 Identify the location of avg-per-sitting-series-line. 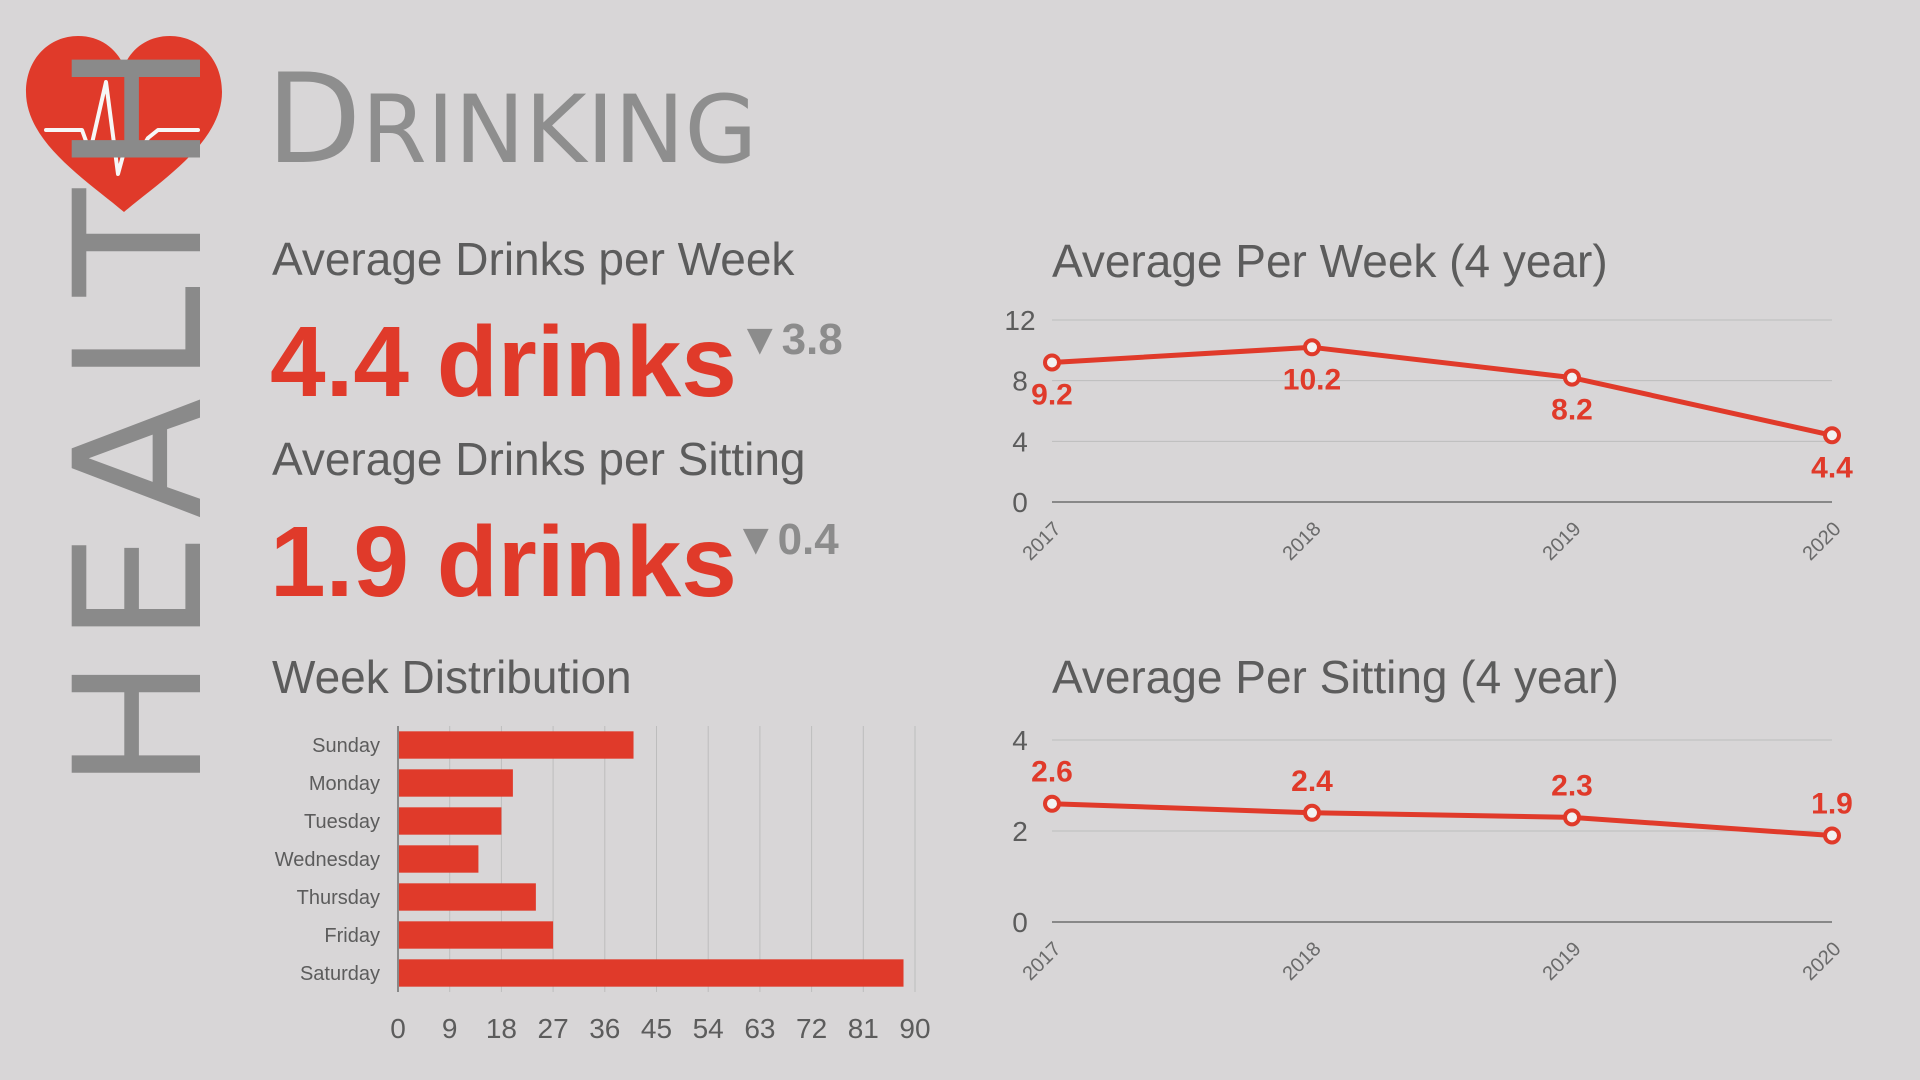
(1442, 820).